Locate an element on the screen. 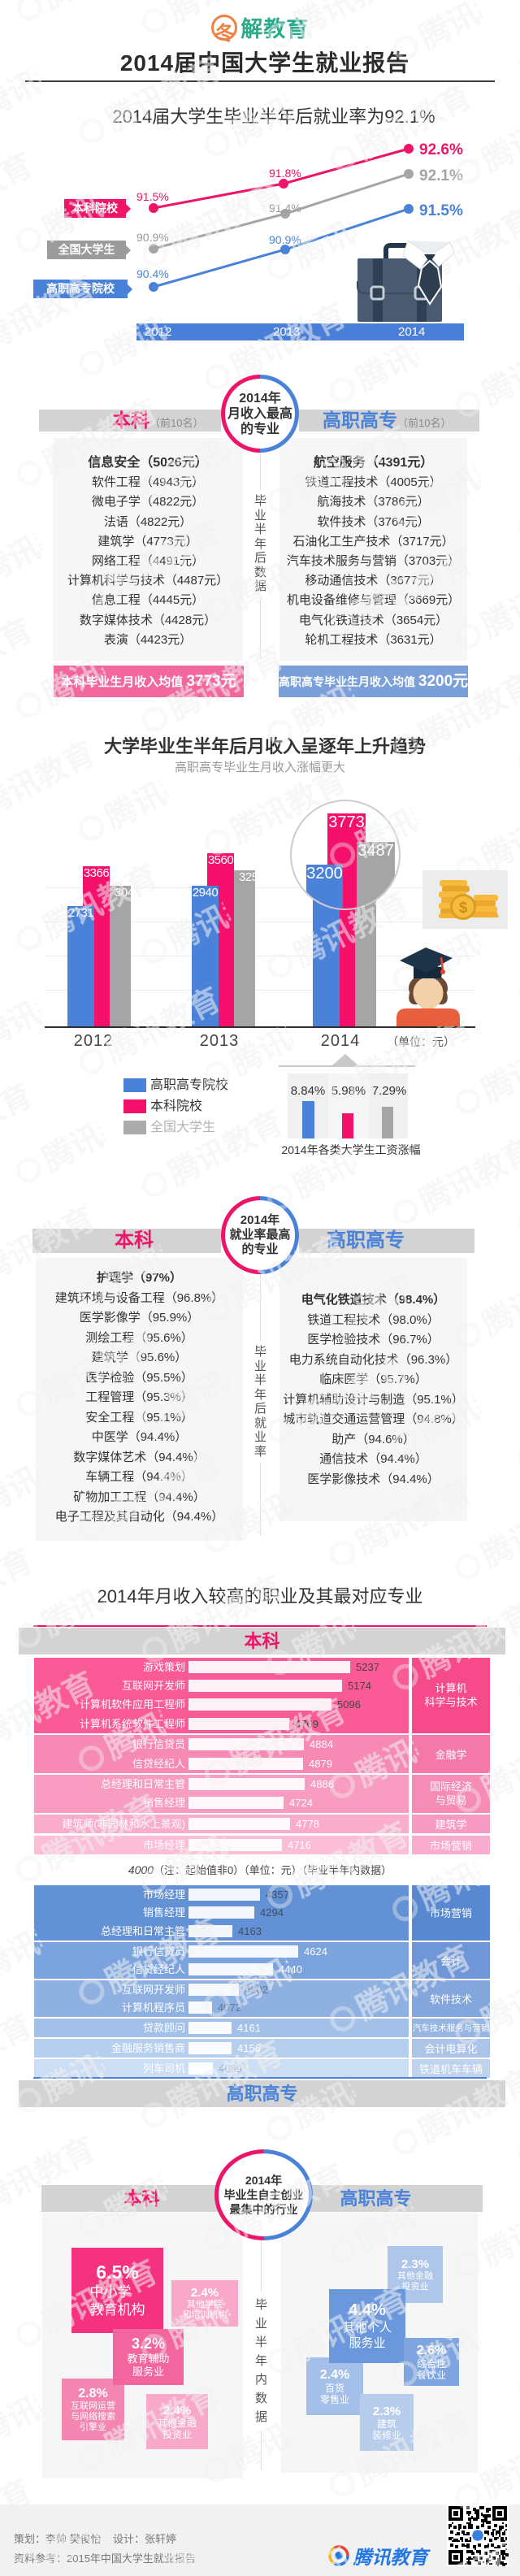  svg-text: 91.8% is located at coordinates (285, 173).